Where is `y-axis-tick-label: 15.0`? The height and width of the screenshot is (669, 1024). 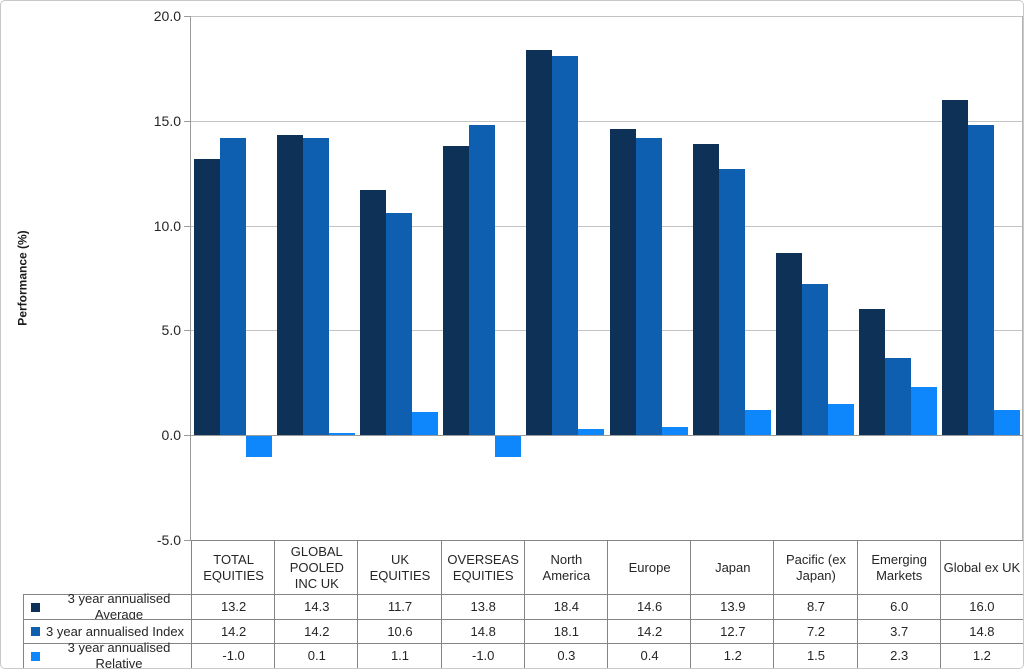 y-axis-tick-label: 15.0 is located at coordinates (167, 120).